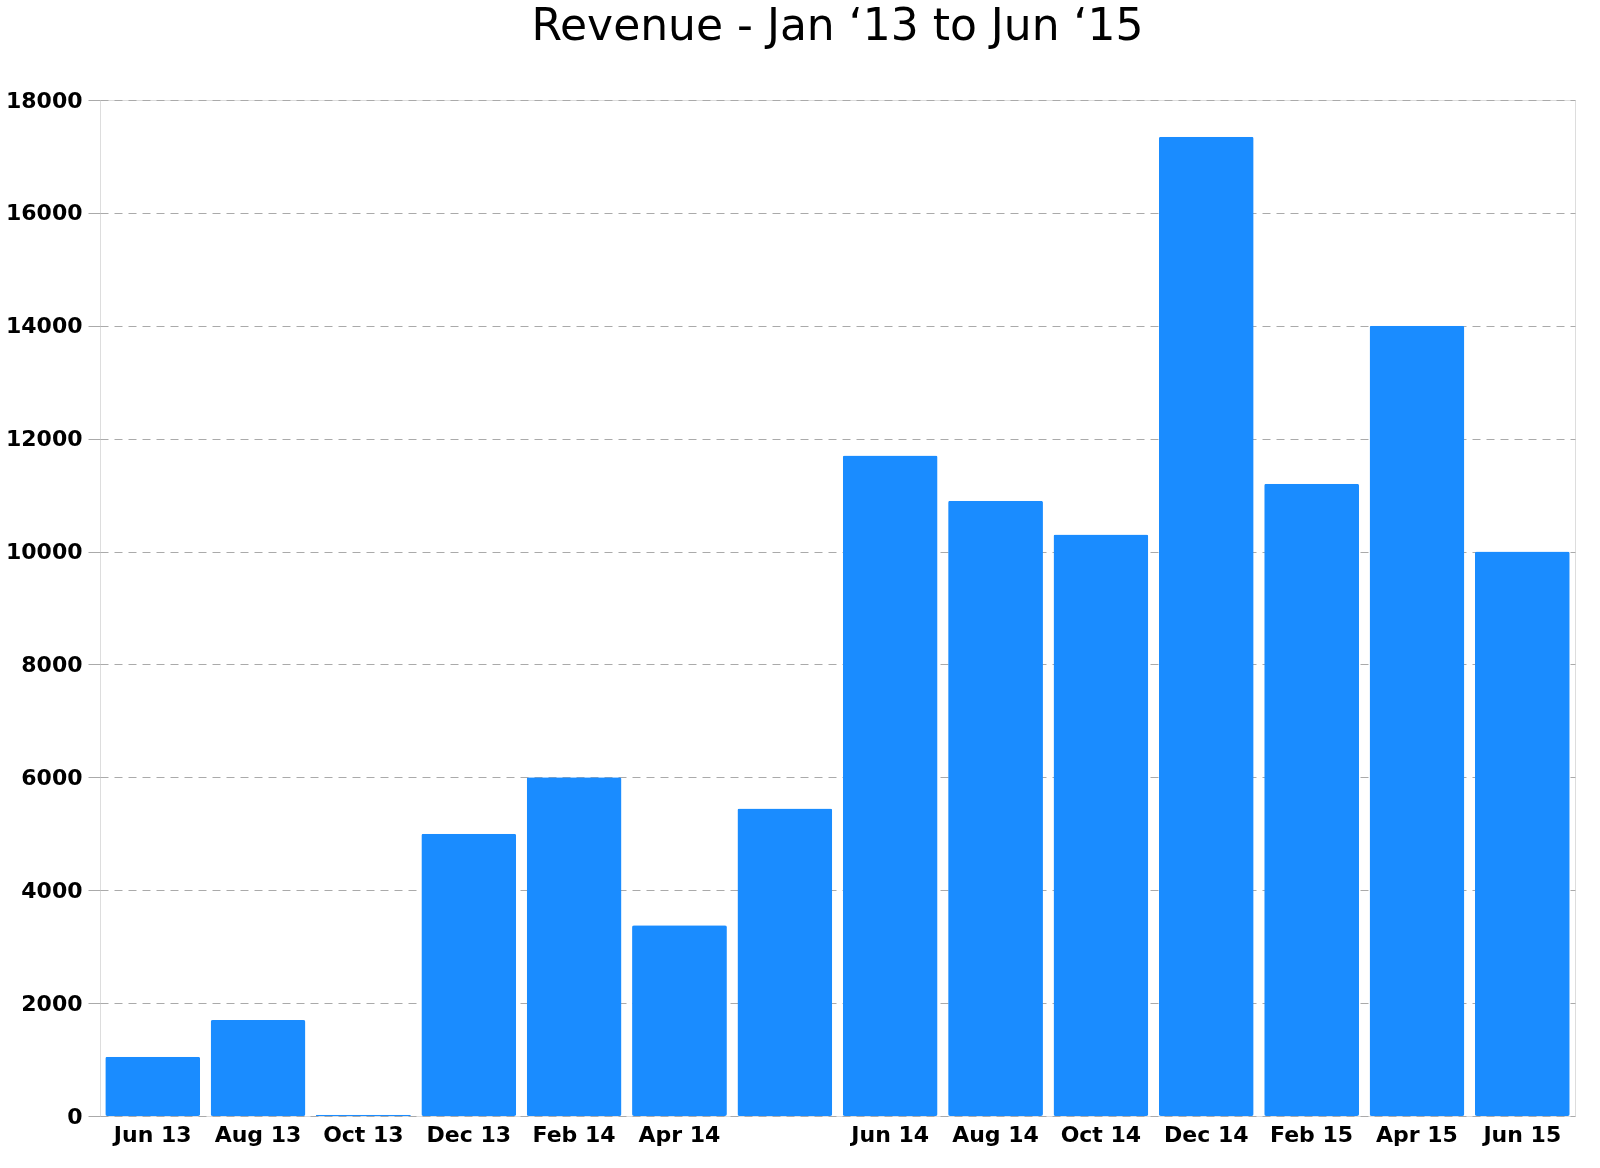 This screenshot has height=1168, width=1600. What do you see at coordinates (1417, 1134) in the screenshot?
I see `x-tick-label: Apr 15` at bounding box center [1417, 1134].